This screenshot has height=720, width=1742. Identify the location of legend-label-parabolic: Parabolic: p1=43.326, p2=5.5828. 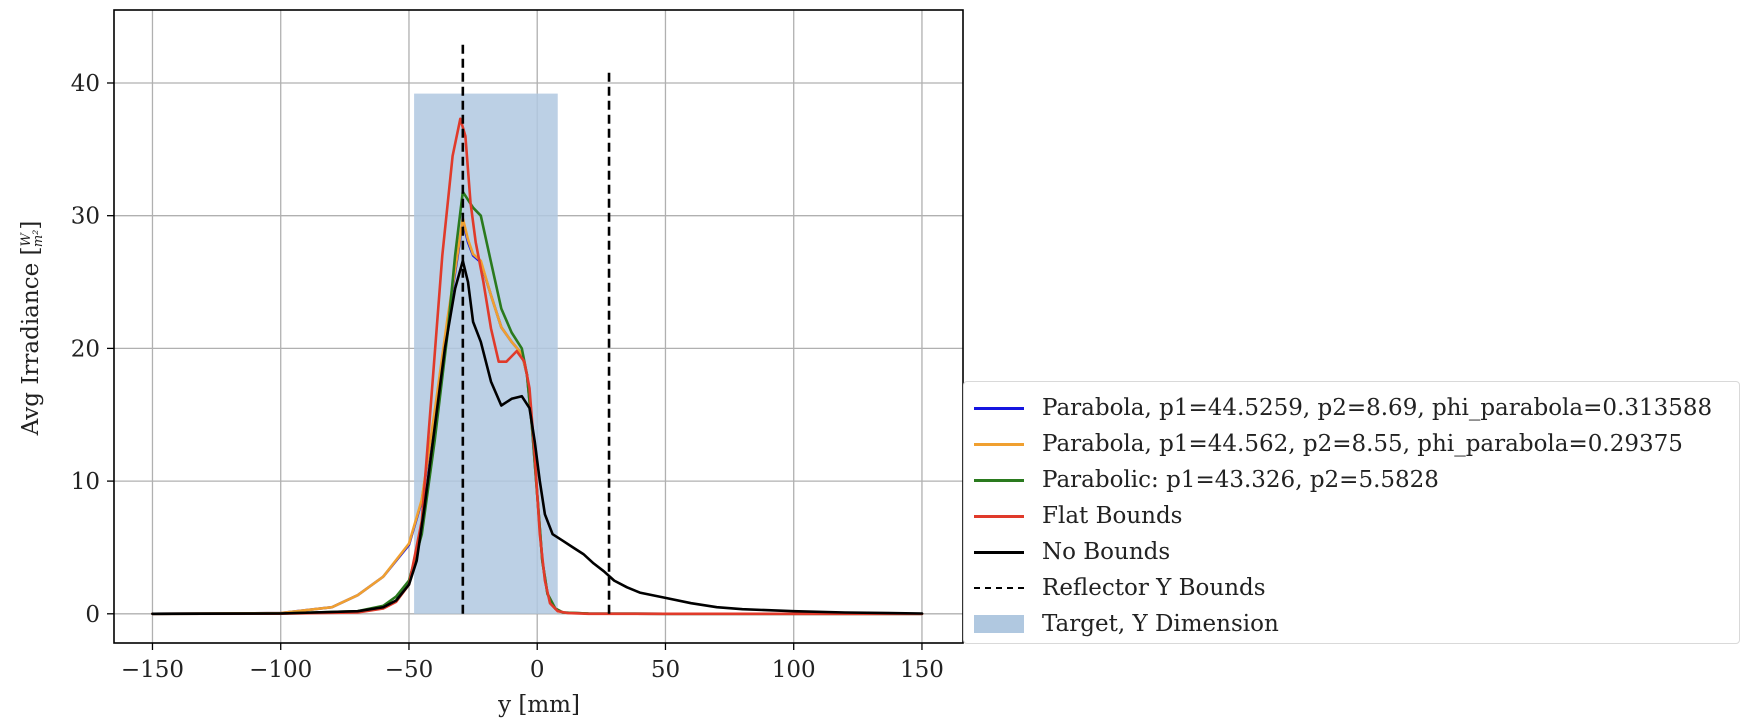
(1240, 480).